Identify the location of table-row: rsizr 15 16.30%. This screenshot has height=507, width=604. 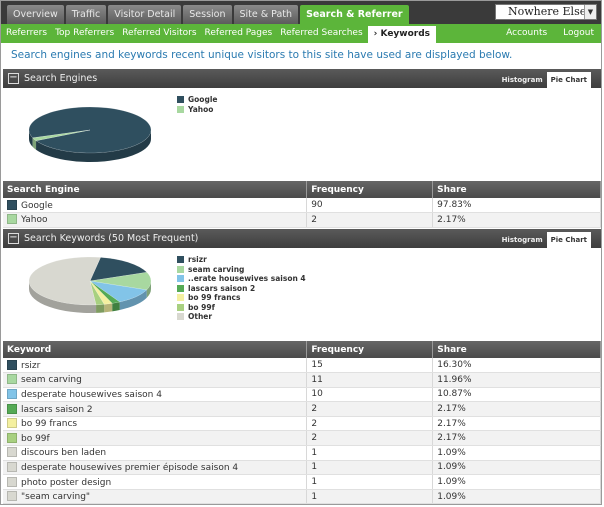
(302, 366).